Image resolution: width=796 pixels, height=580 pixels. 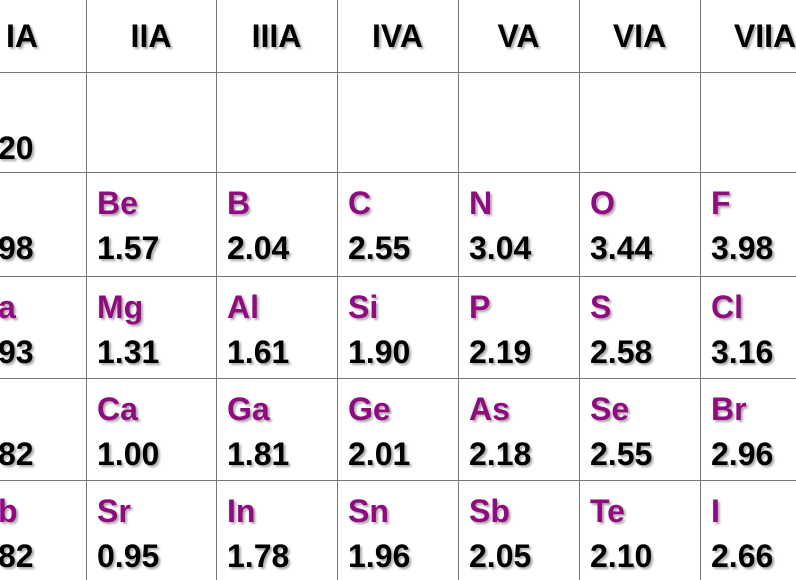 What do you see at coordinates (117, 203) in the screenshot?
I see `element-symbol: Be` at bounding box center [117, 203].